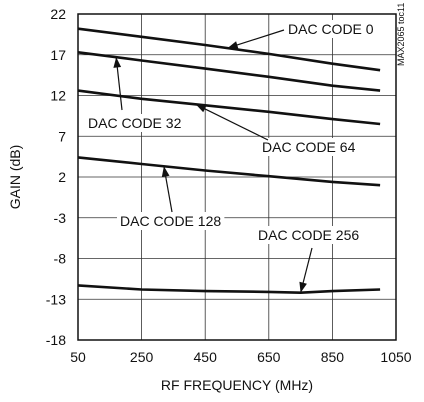 The image size is (424, 402). I want to click on y-tick-label-22: 22, so click(58, 14).